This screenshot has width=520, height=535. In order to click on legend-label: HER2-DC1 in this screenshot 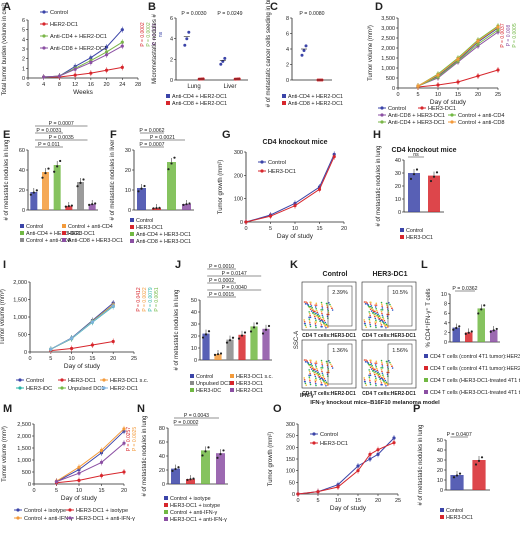, I will do `click(64, 25)`.